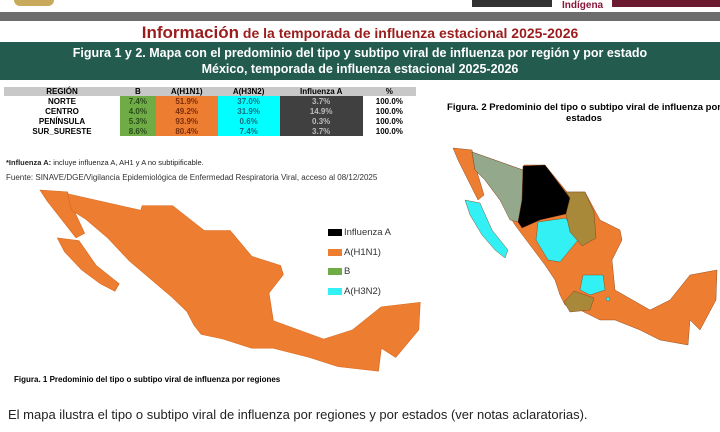  I want to click on table-cell: 14.9%, so click(321, 111).